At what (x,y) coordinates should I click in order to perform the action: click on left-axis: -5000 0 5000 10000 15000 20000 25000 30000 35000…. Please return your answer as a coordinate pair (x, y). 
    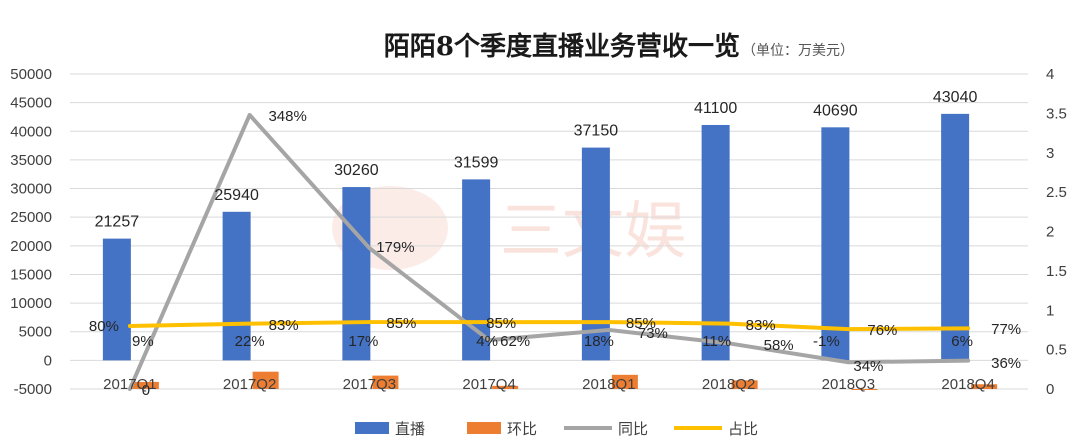
    Looking at the image, I should click on (31, 232).